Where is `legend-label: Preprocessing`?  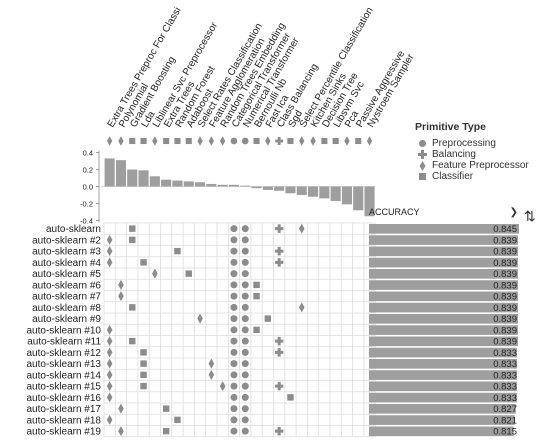 legend-label: Preprocessing is located at coordinates (464, 143).